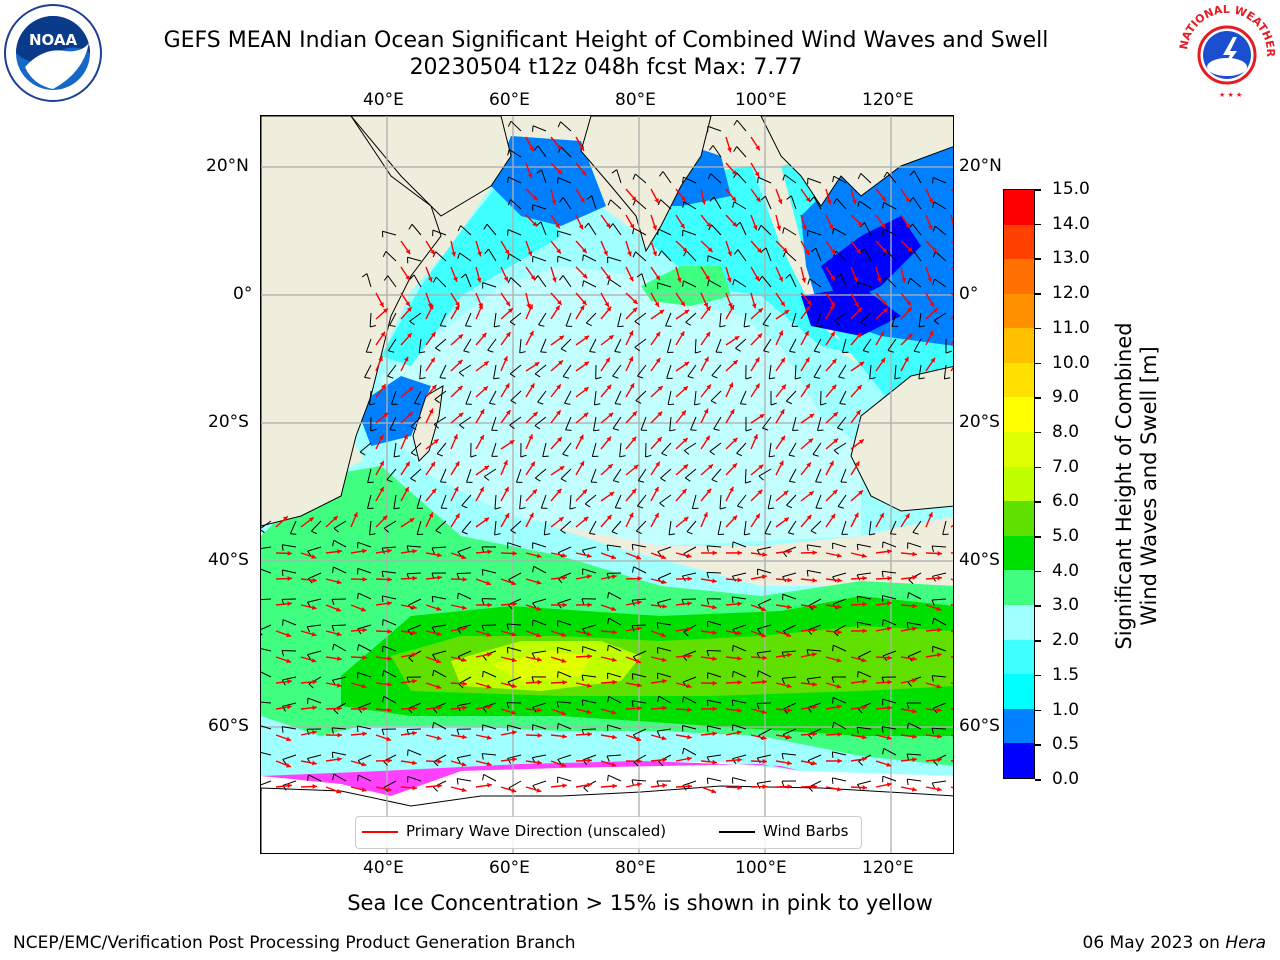 This screenshot has height=960, width=1280. I want to click on colorbar-tick-mark, so click(1038, 190).